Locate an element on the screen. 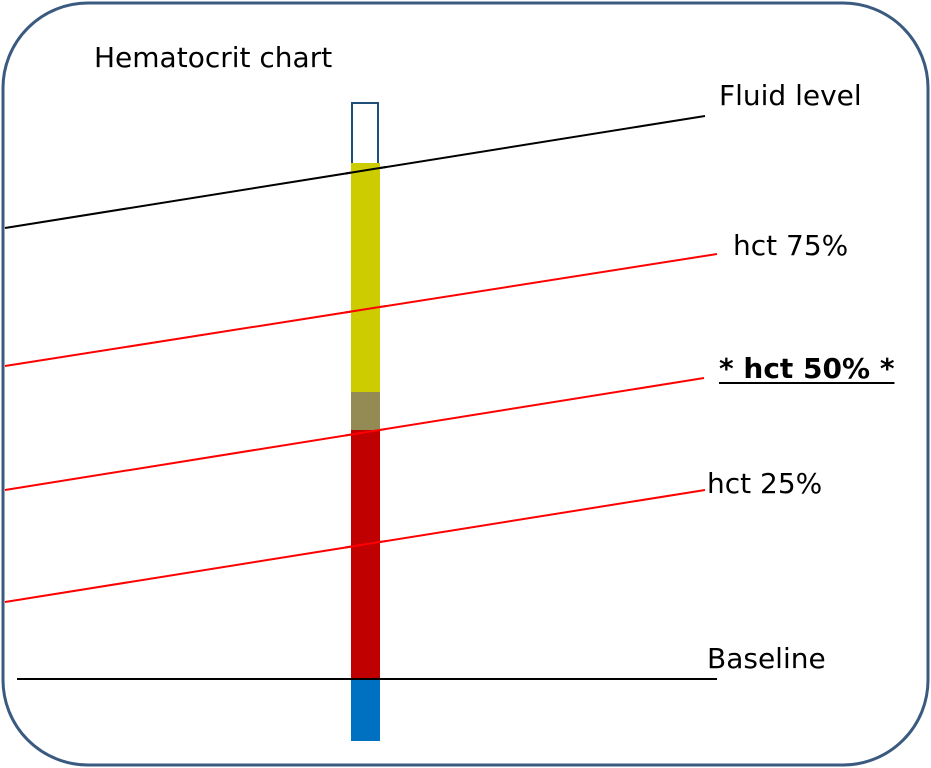  hct50-label: * hct 50% * is located at coordinates (807, 368).